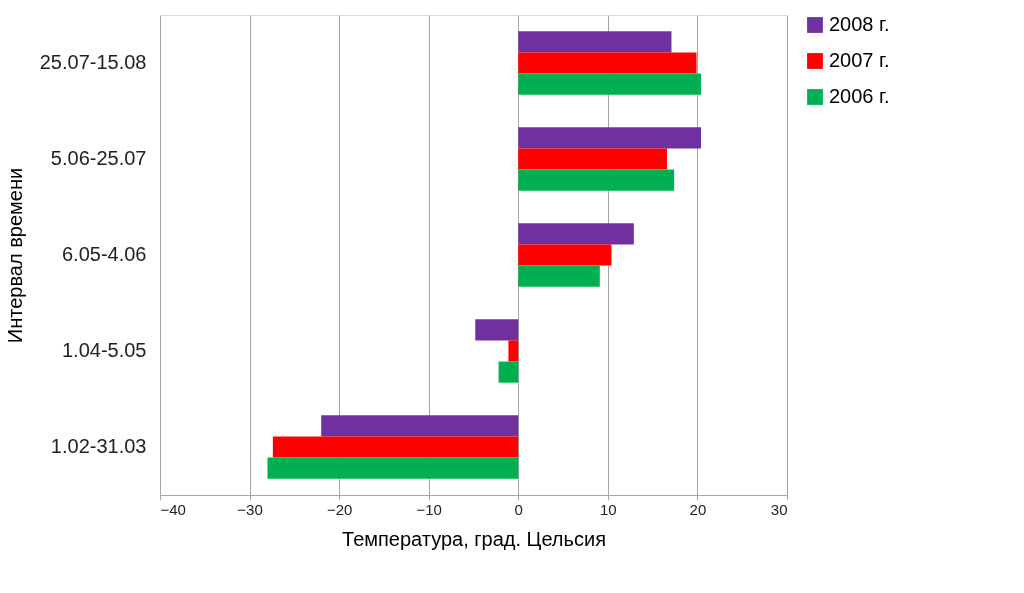 Image resolution: width=1024 pixels, height=593 pixels. I want to click on x-axis-title: Температура, град. Цельсия, so click(474, 538).